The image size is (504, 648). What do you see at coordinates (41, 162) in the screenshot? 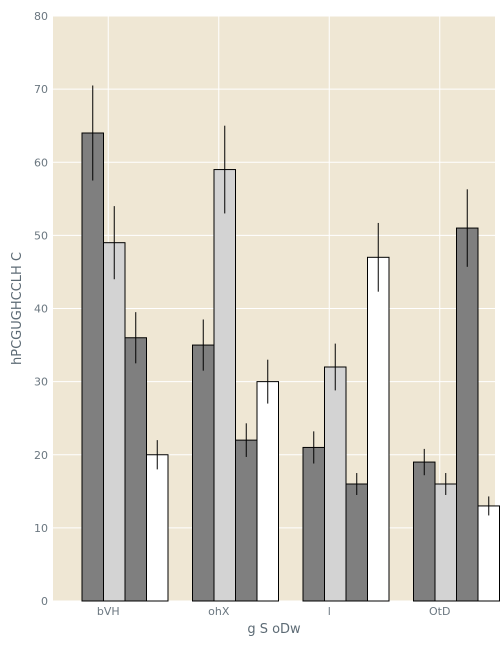
I see `y-tick-label: 60` at bounding box center [41, 162].